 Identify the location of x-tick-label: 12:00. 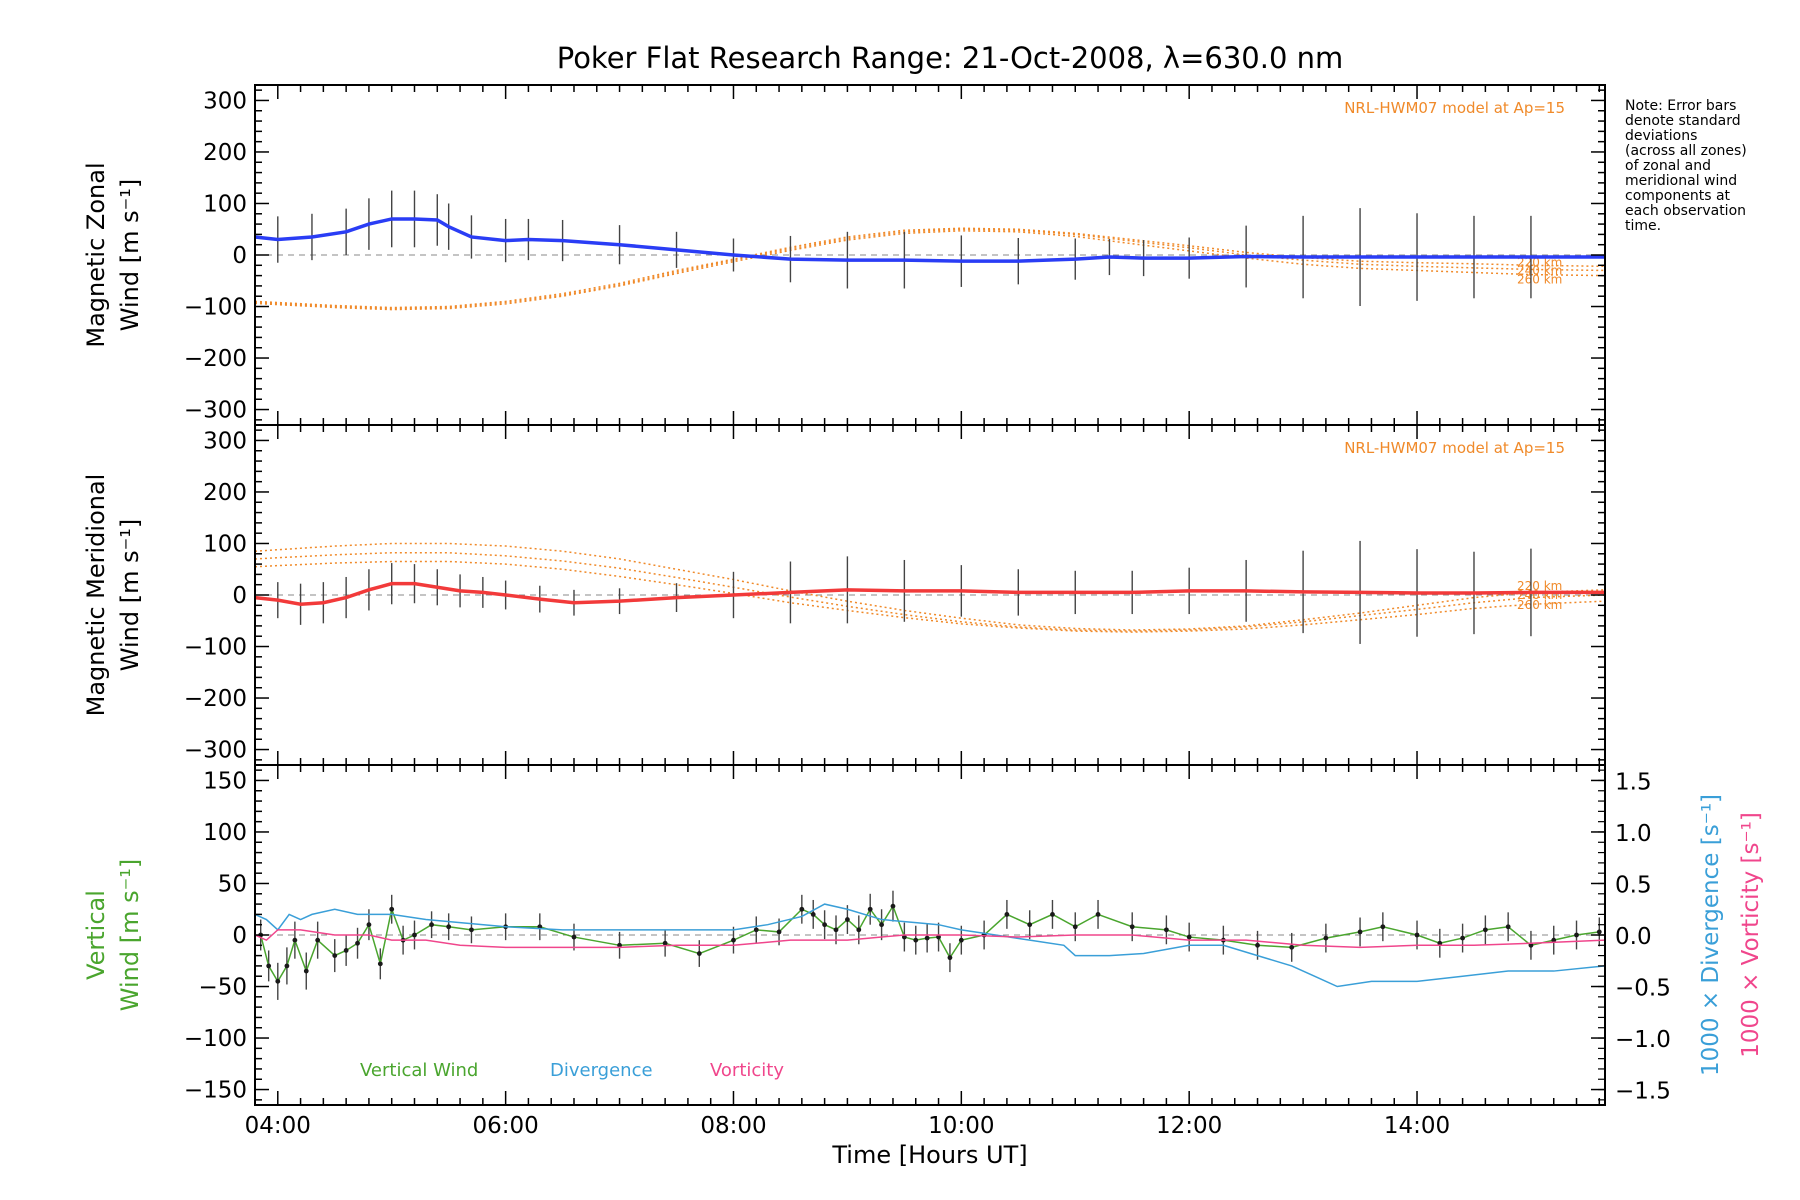
(1189, 1126).